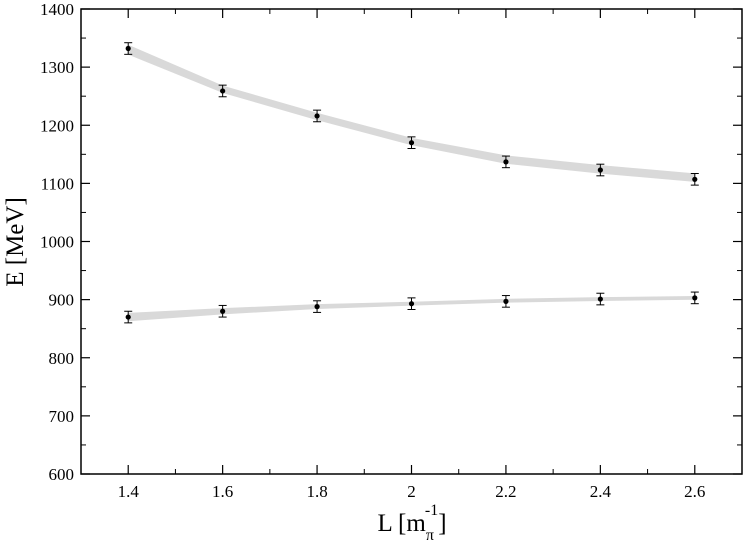 This screenshot has height=548, width=747. Describe the element at coordinates (430, 535) in the screenshot. I see `x-axis-label-subscript: π` at that location.